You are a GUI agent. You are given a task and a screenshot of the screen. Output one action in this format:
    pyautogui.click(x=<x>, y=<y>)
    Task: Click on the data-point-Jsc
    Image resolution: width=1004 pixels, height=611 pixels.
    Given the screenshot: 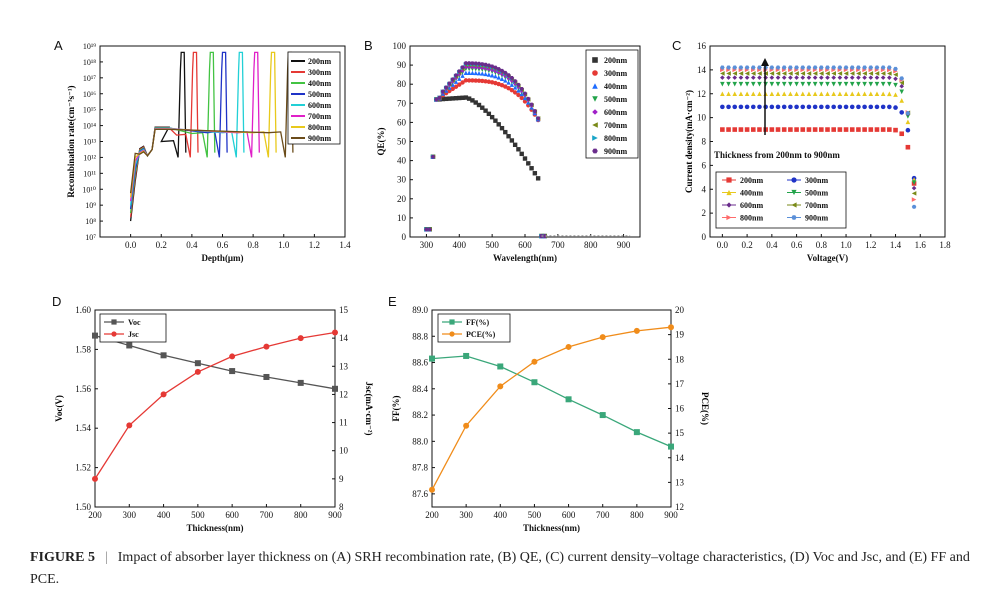 What is the action you would take?
    pyautogui.click(x=197, y=371)
    